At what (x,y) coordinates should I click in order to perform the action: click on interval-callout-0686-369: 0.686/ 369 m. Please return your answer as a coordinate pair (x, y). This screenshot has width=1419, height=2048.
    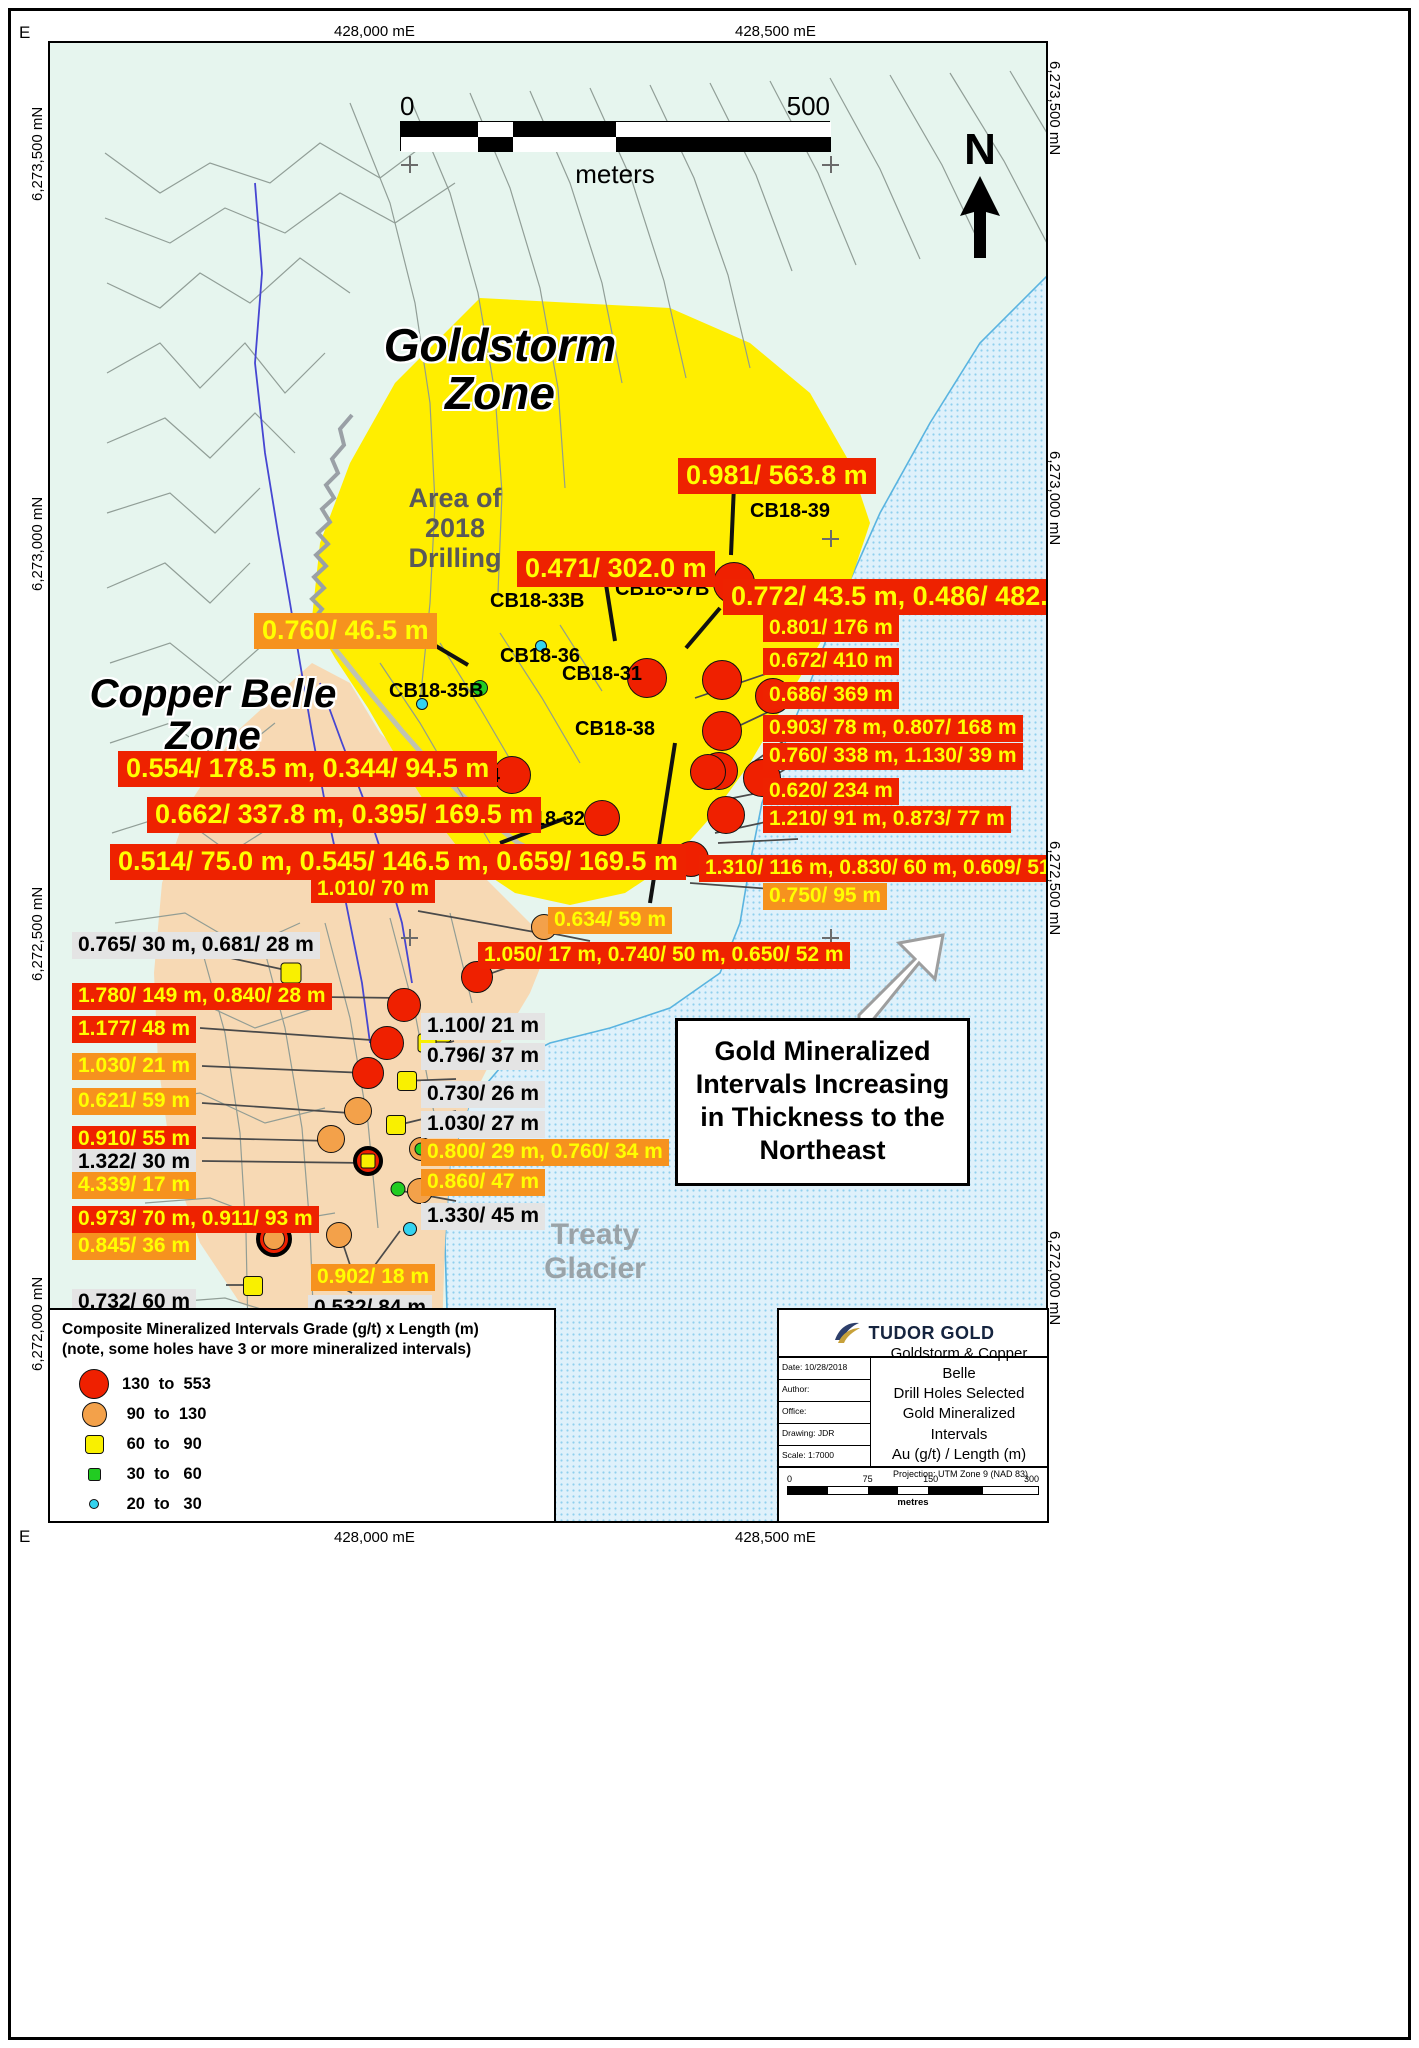
    Looking at the image, I should click on (831, 696).